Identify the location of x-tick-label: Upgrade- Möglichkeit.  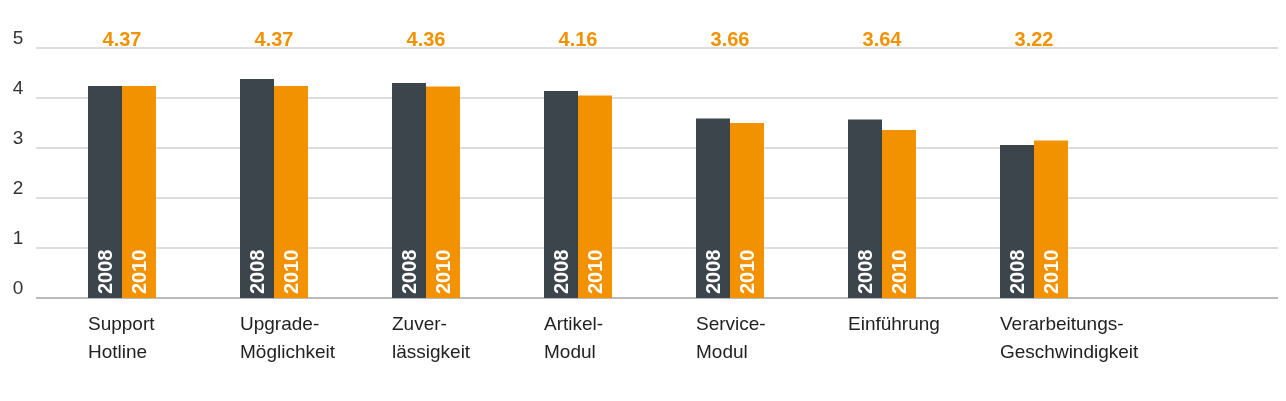
(288, 337).